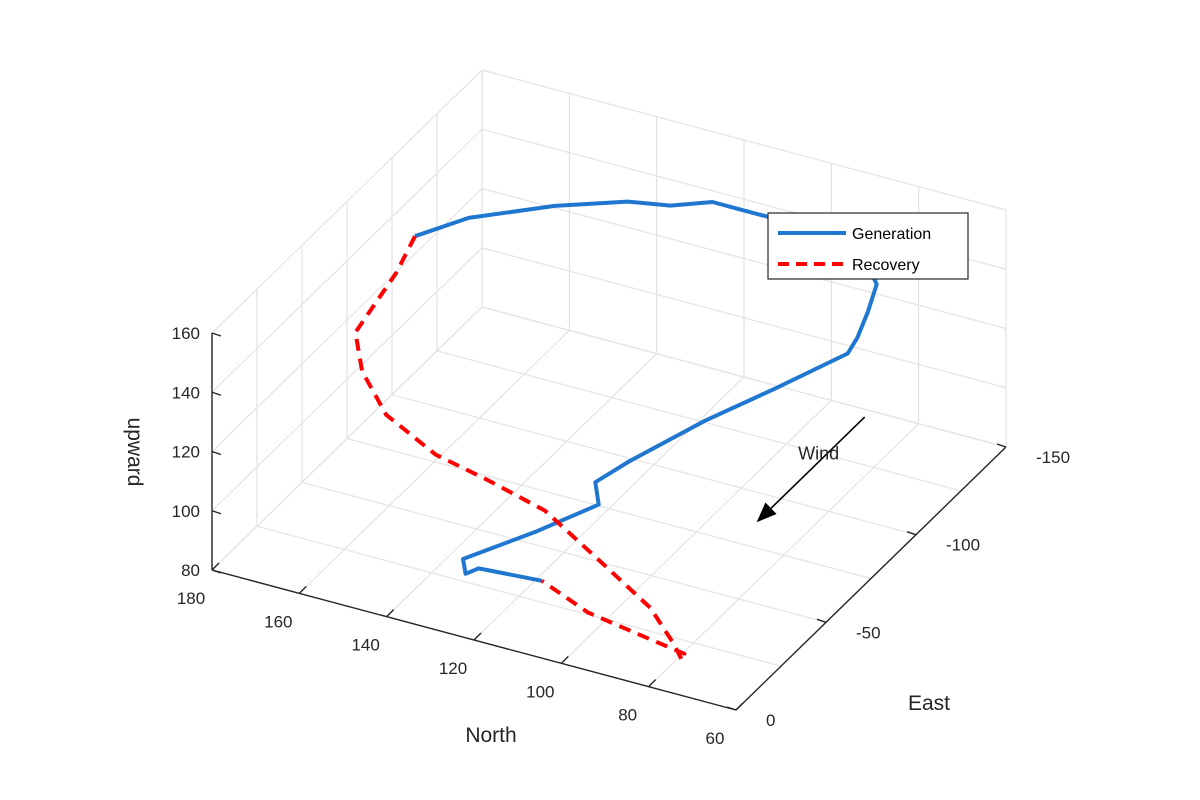 The width and height of the screenshot is (1200, 800). I want to click on upward-tick-label: 140, so click(186, 392).